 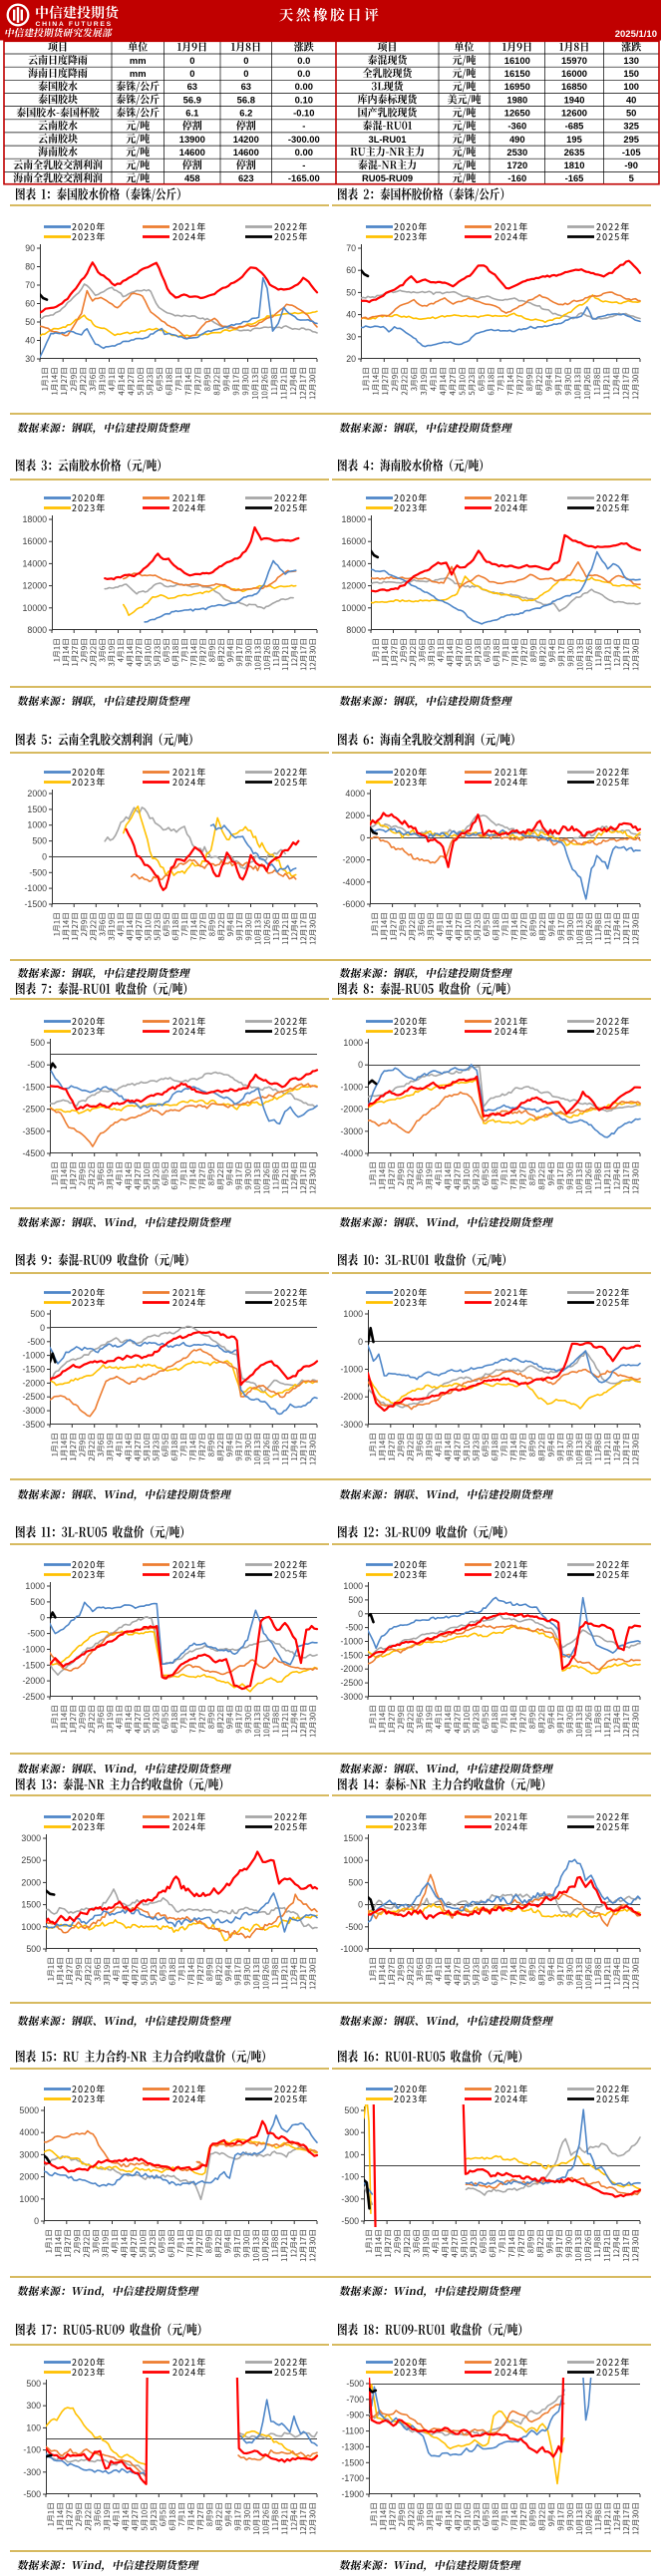 What do you see at coordinates (353, 2446) in the screenshot?
I see `svg-text: -1300` at bounding box center [353, 2446].